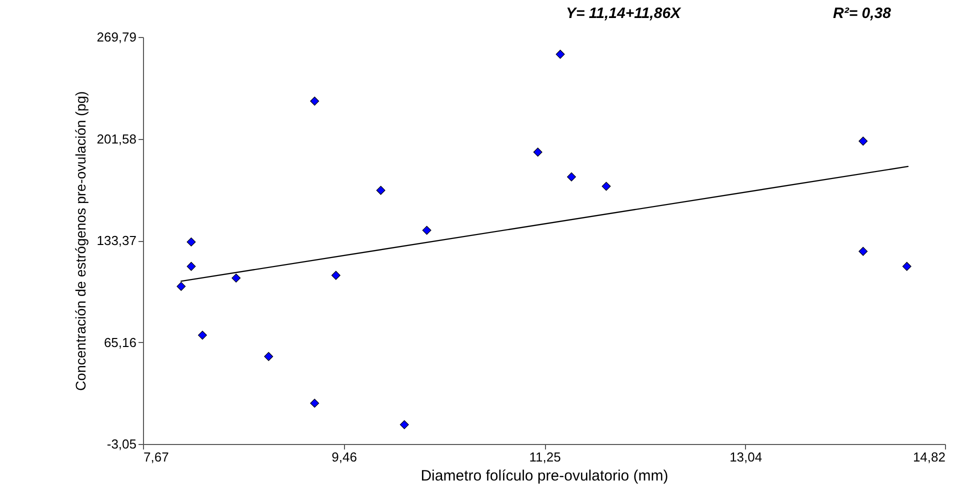 This screenshot has width=979, height=493. What do you see at coordinates (862, 13) in the screenshot?
I see `text: R²= 0,38` at bounding box center [862, 13].